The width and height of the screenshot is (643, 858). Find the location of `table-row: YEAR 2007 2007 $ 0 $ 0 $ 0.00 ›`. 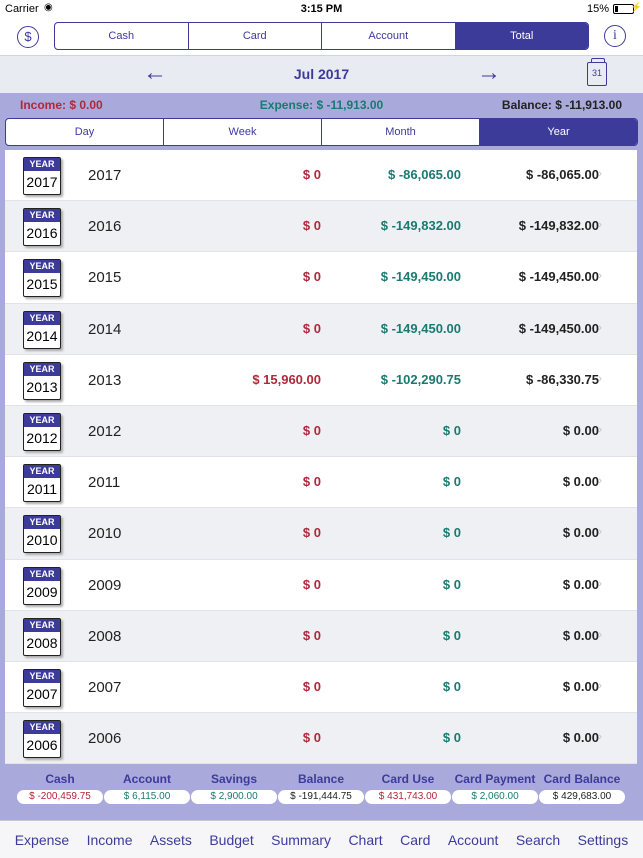

table-row: YEAR 2007 2007 $ 0 $ 0 $ 0.00 › is located at coordinates (321, 688).